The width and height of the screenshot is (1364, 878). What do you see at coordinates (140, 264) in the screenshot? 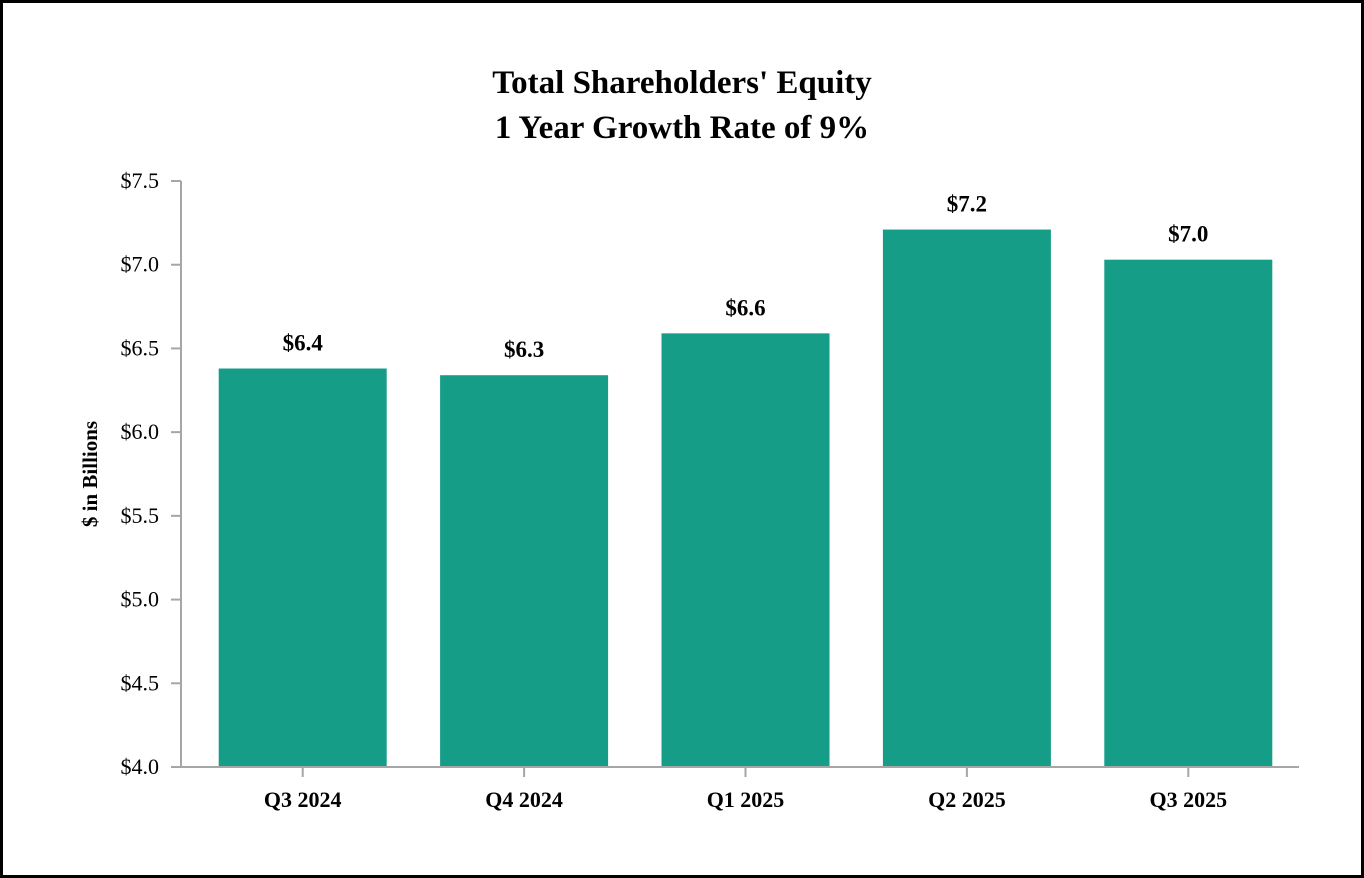
I see `y-tick-label: $7.0` at bounding box center [140, 264].